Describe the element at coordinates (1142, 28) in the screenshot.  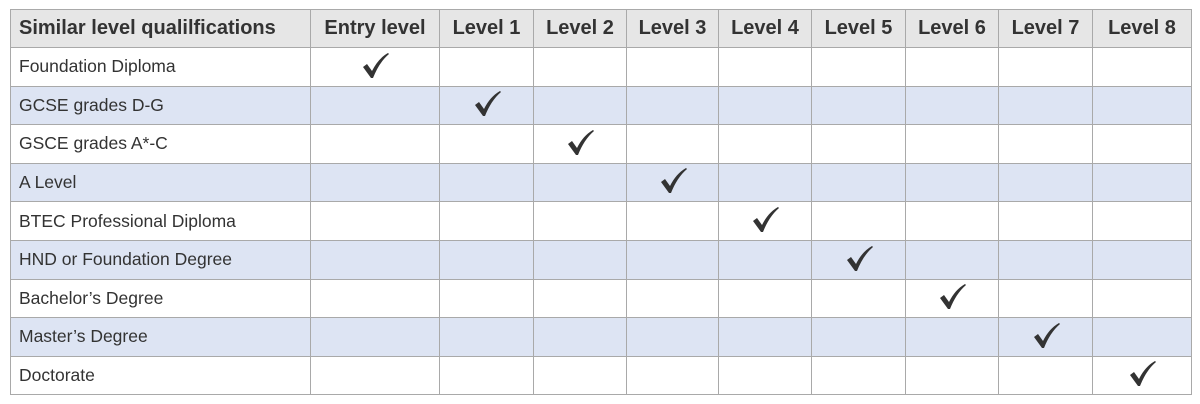
I see `column-header-level: Level 8` at that location.